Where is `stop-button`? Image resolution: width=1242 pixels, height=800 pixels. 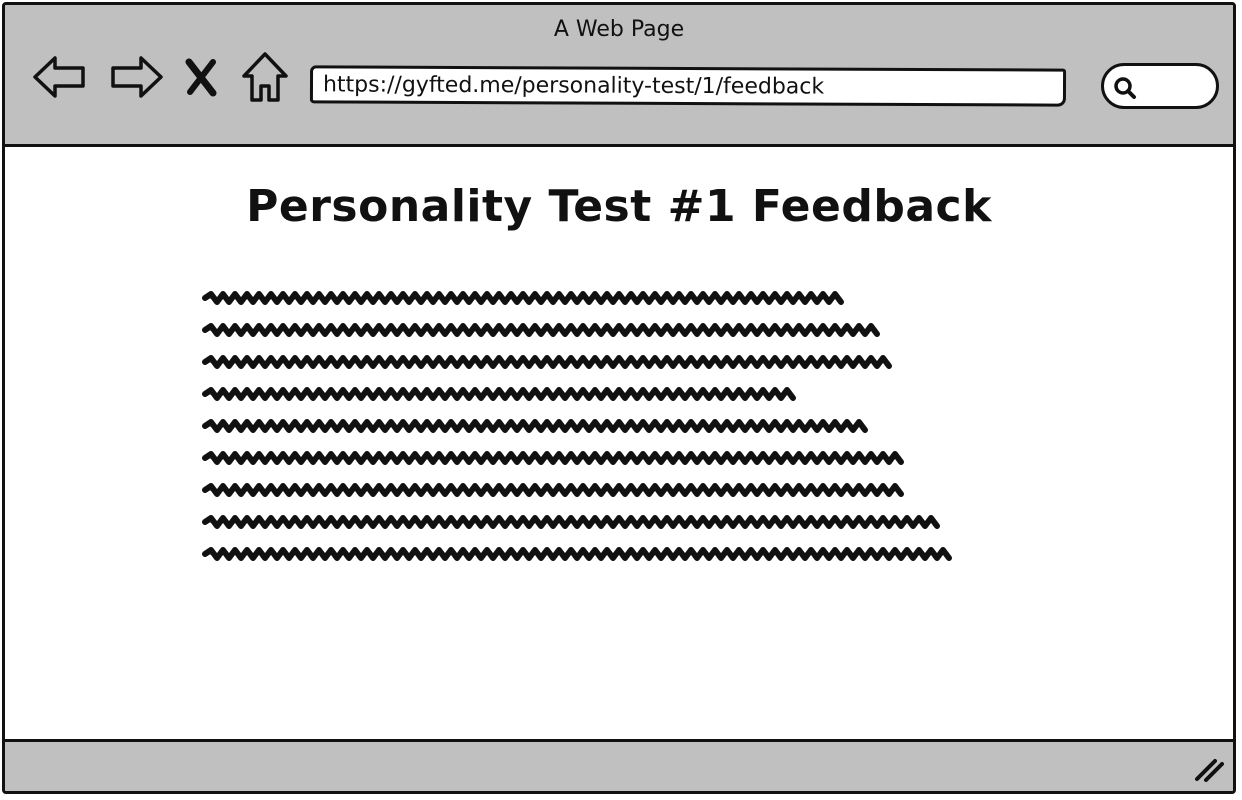 stop-button is located at coordinates (201, 77).